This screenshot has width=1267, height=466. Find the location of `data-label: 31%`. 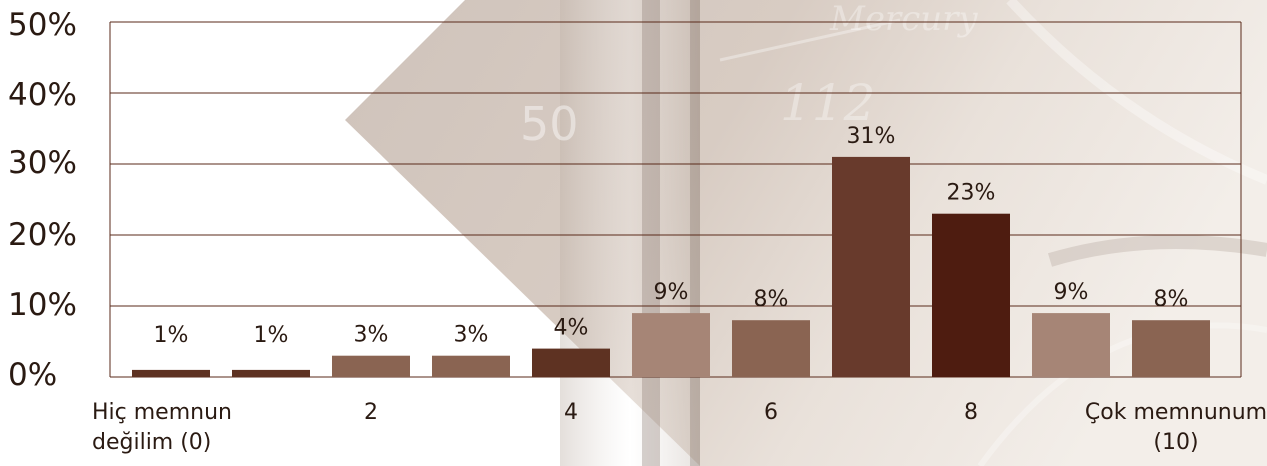

data-label: 31% is located at coordinates (871, 136).